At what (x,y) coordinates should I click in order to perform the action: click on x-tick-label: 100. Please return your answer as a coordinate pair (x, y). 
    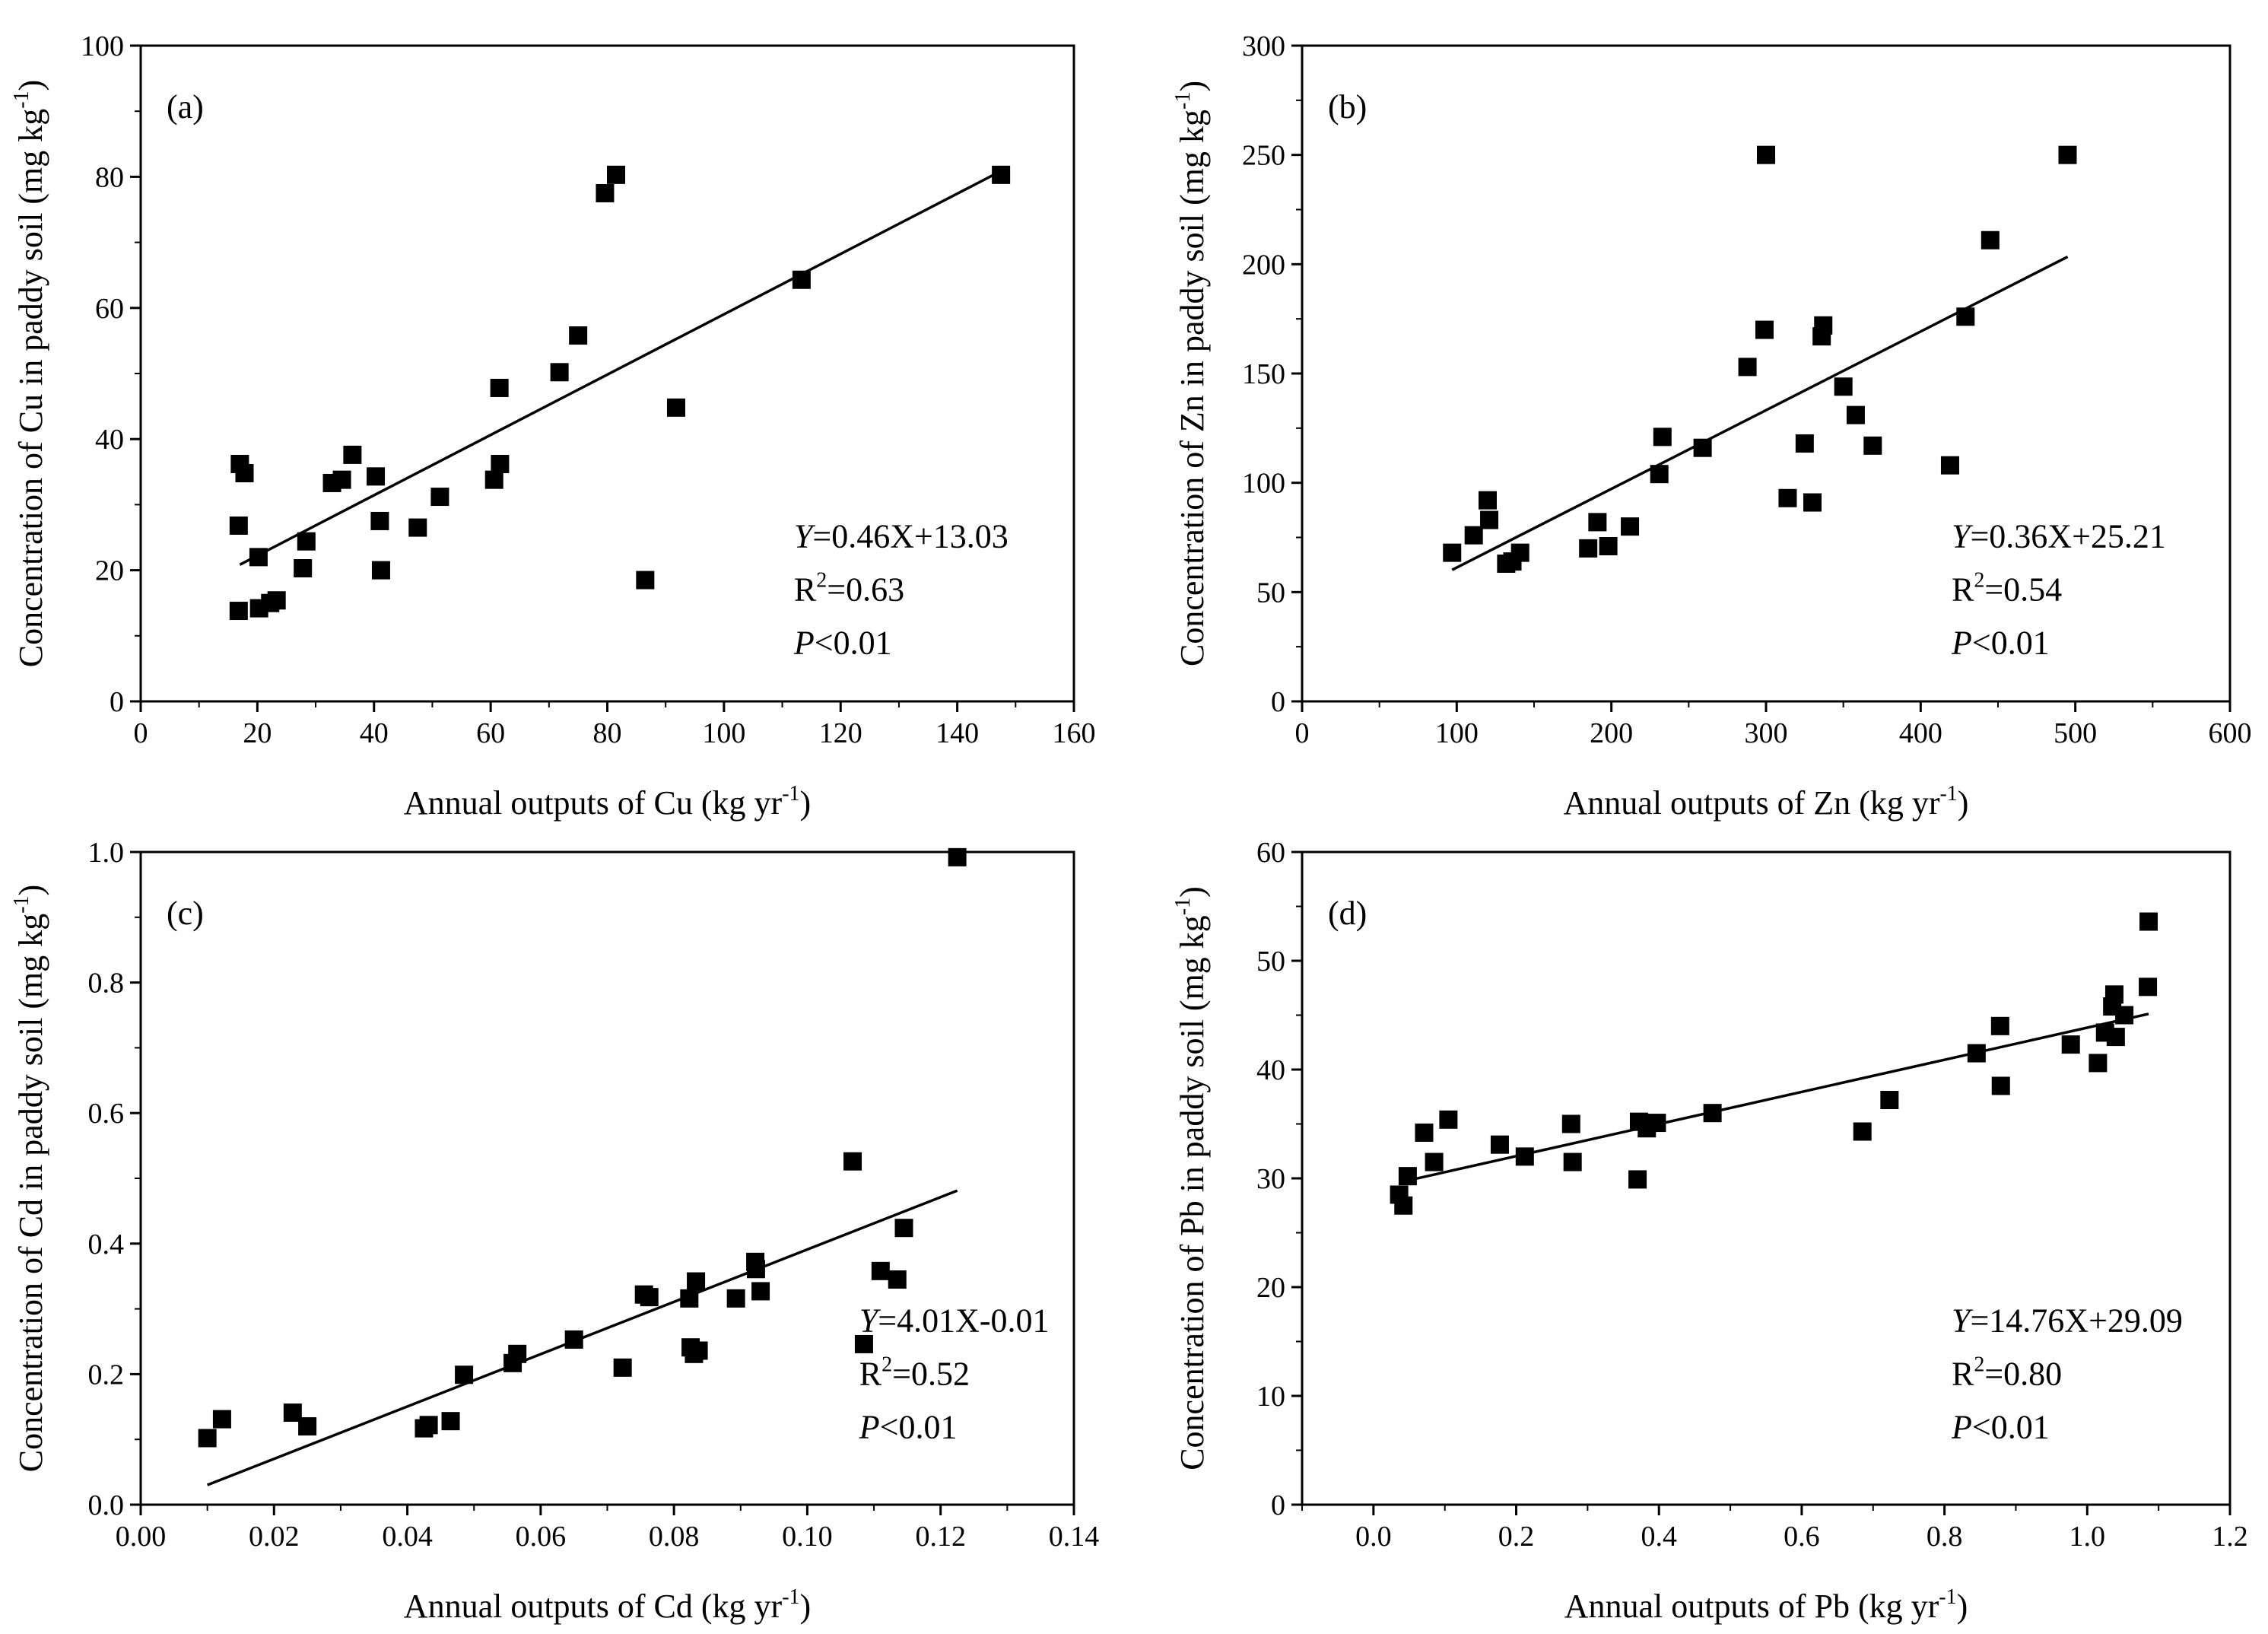
    Looking at the image, I should click on (1457, 733).